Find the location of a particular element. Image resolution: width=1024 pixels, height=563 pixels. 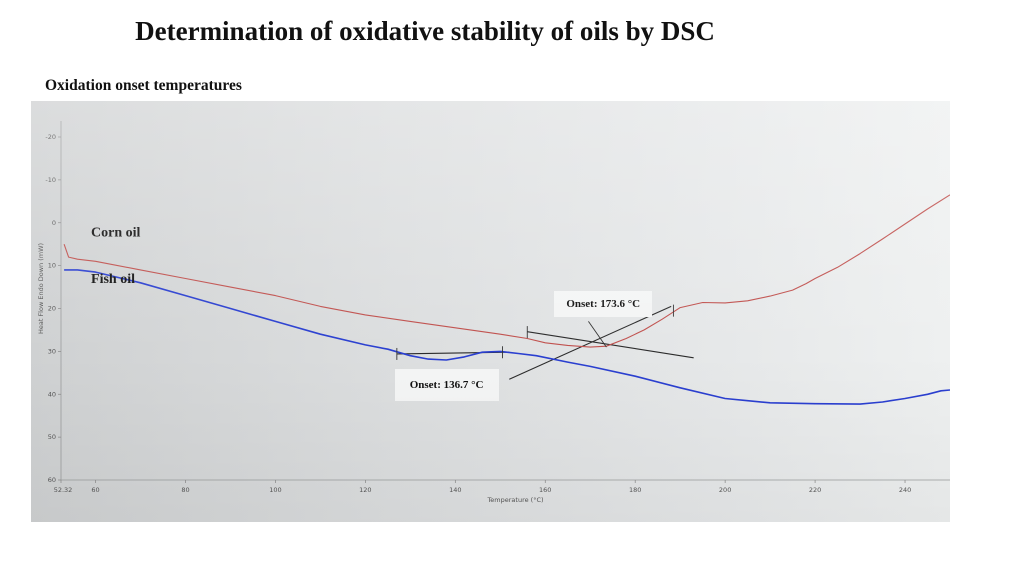

y-tick-label: 60 is located at coordinates (52, 480).